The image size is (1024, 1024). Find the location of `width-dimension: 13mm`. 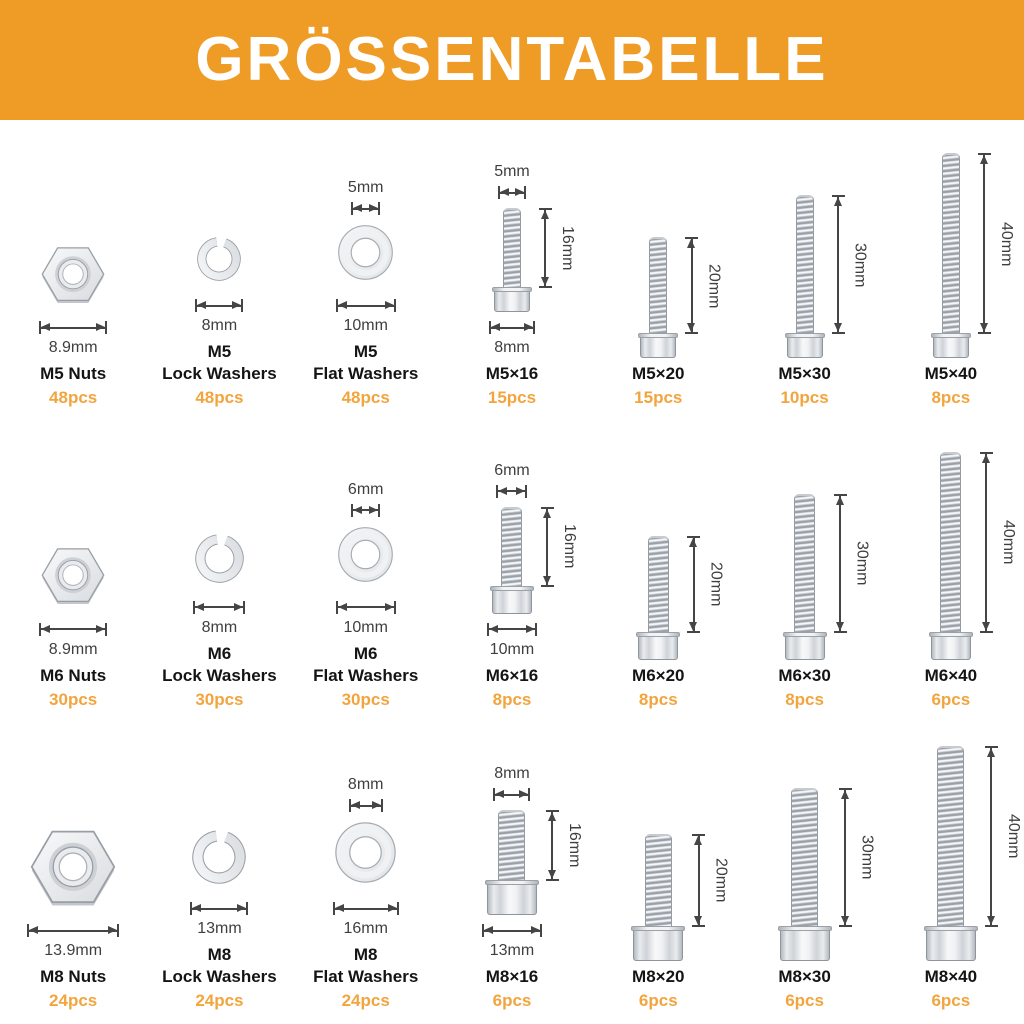

width-dimension: 13mm is located at coordinates (219, 920).